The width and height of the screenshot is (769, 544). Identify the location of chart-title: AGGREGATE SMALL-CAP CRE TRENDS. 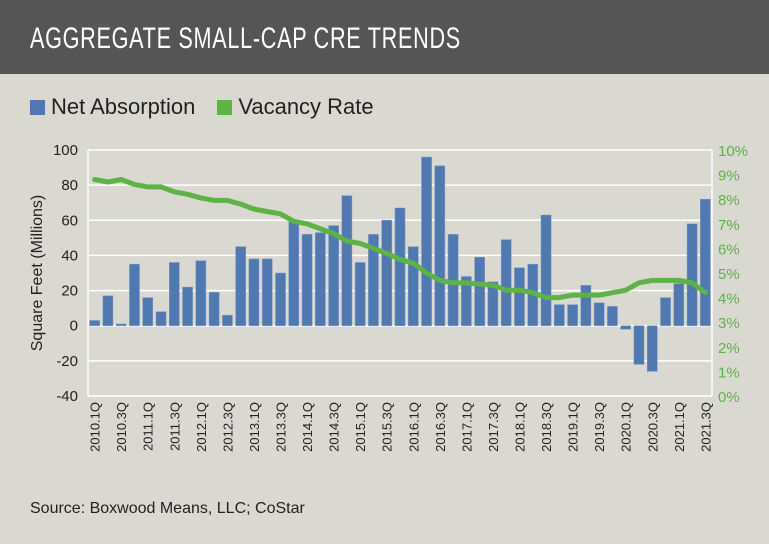
(245, 38).